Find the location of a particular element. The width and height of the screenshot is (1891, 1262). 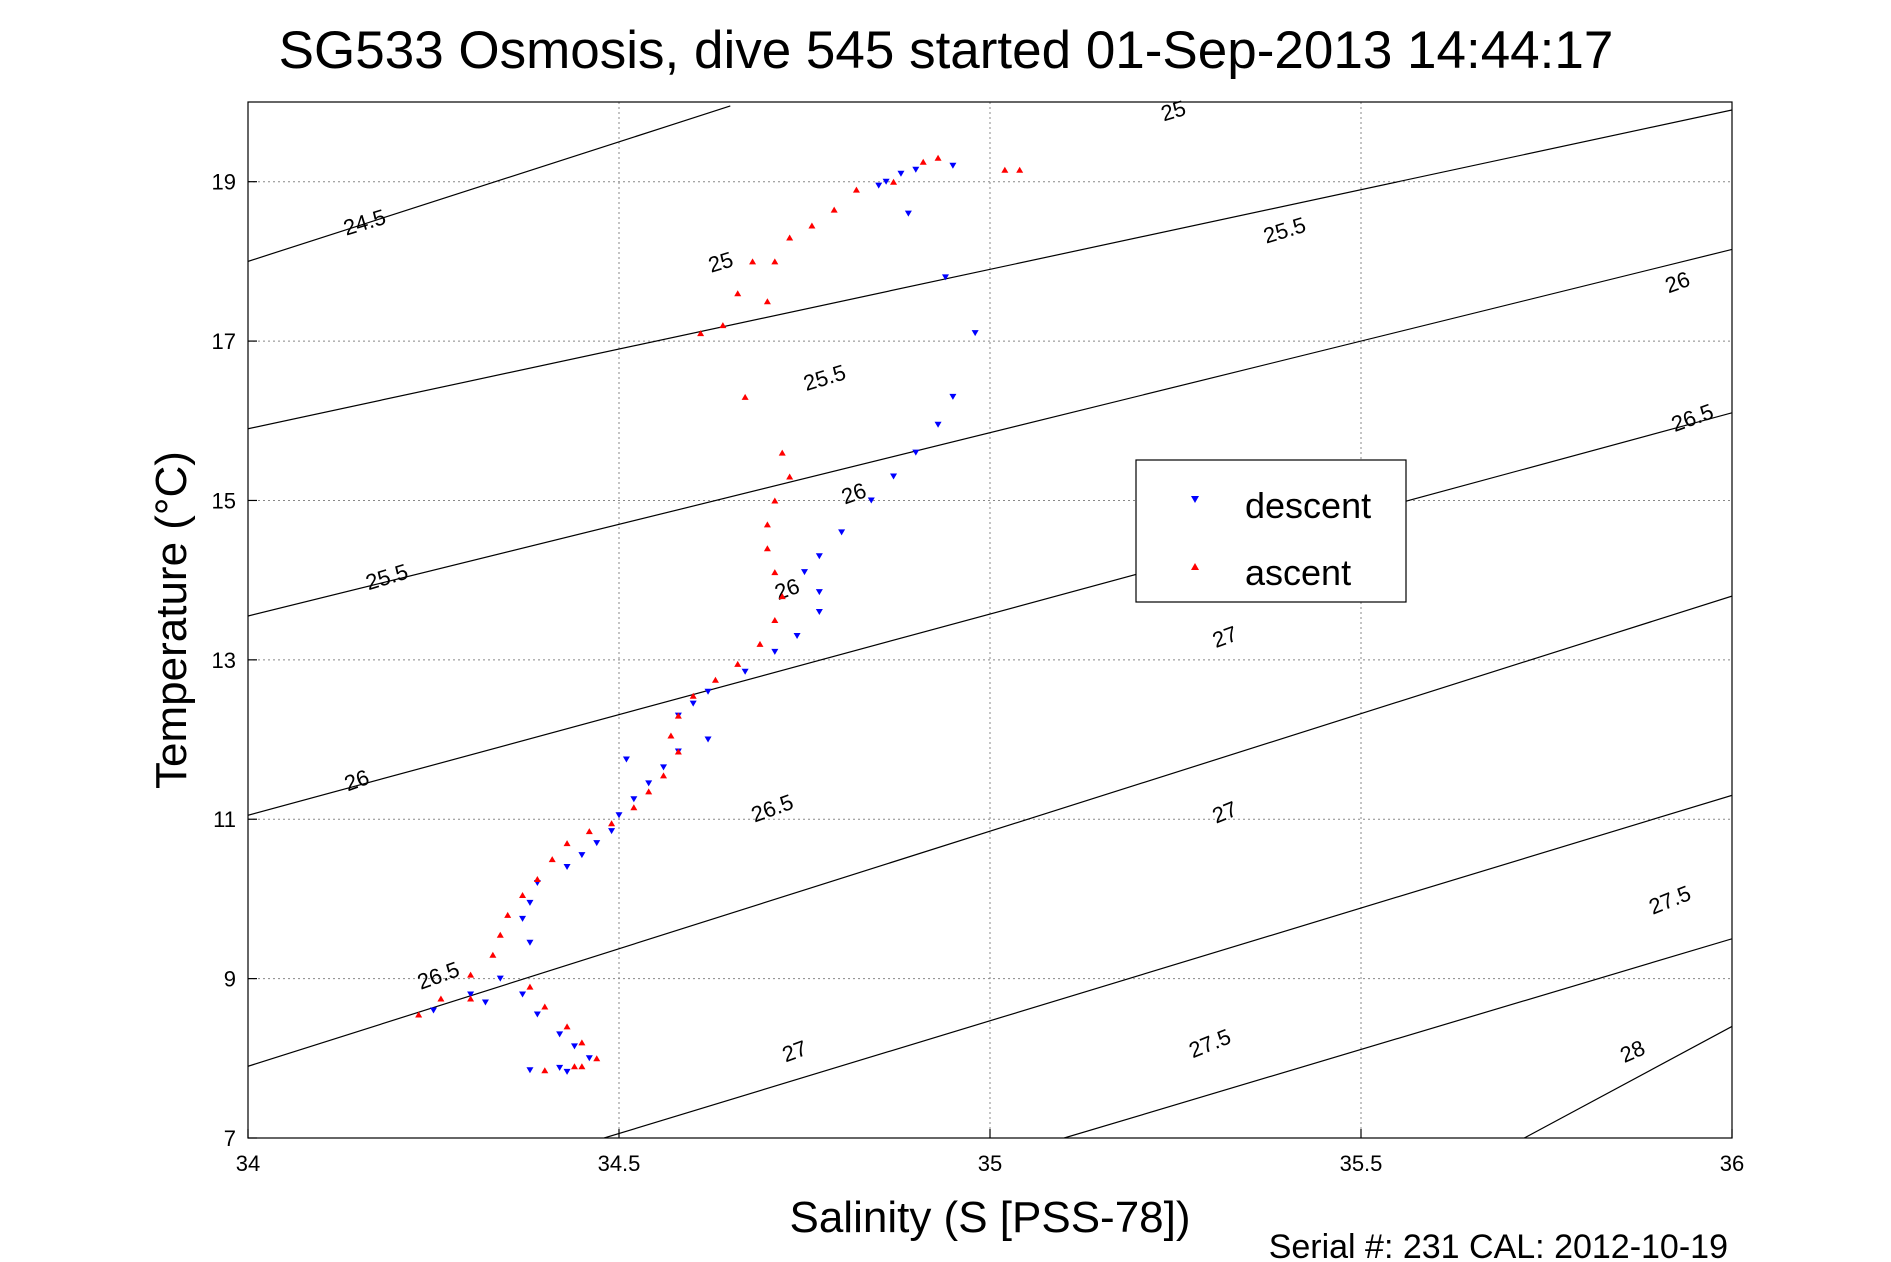

legend-descent-label: descent is located at coordinates (1308, 505).